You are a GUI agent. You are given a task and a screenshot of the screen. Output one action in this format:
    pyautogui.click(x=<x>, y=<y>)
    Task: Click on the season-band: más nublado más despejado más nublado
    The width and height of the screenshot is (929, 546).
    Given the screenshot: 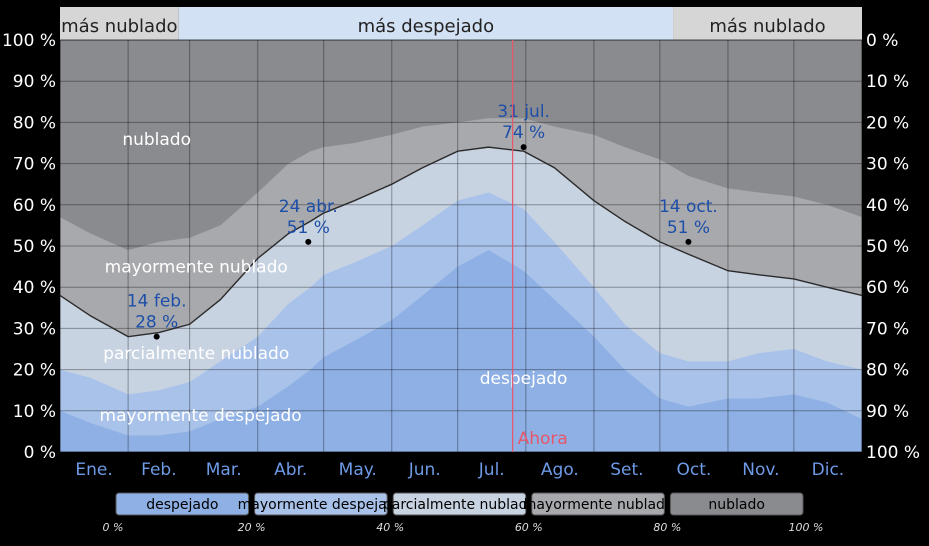 What is the action you would take?
    pyautogui.click(x=461, y=23)
    